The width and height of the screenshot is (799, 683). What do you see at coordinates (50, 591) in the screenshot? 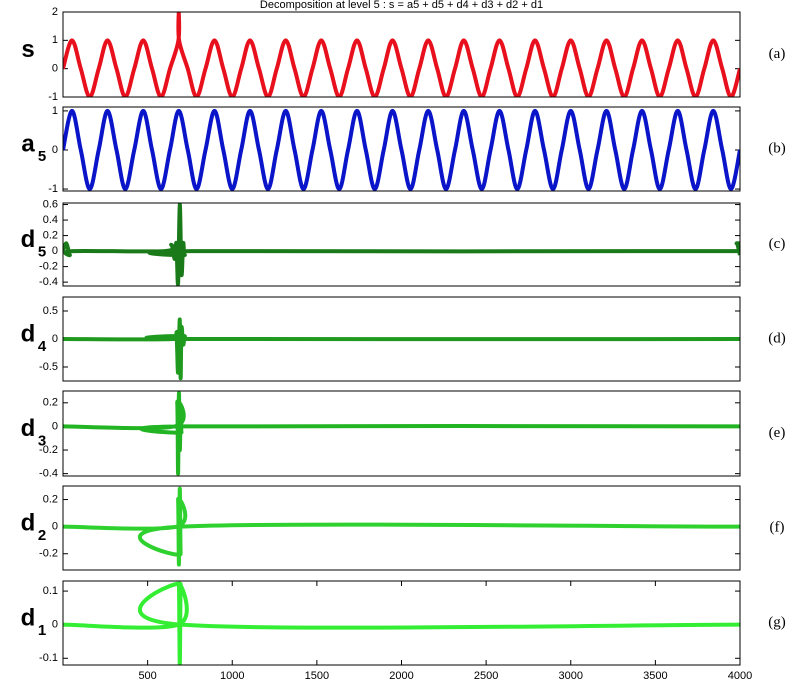
I see `y-tick-label: 0.1` at bounding box center [50, 591].